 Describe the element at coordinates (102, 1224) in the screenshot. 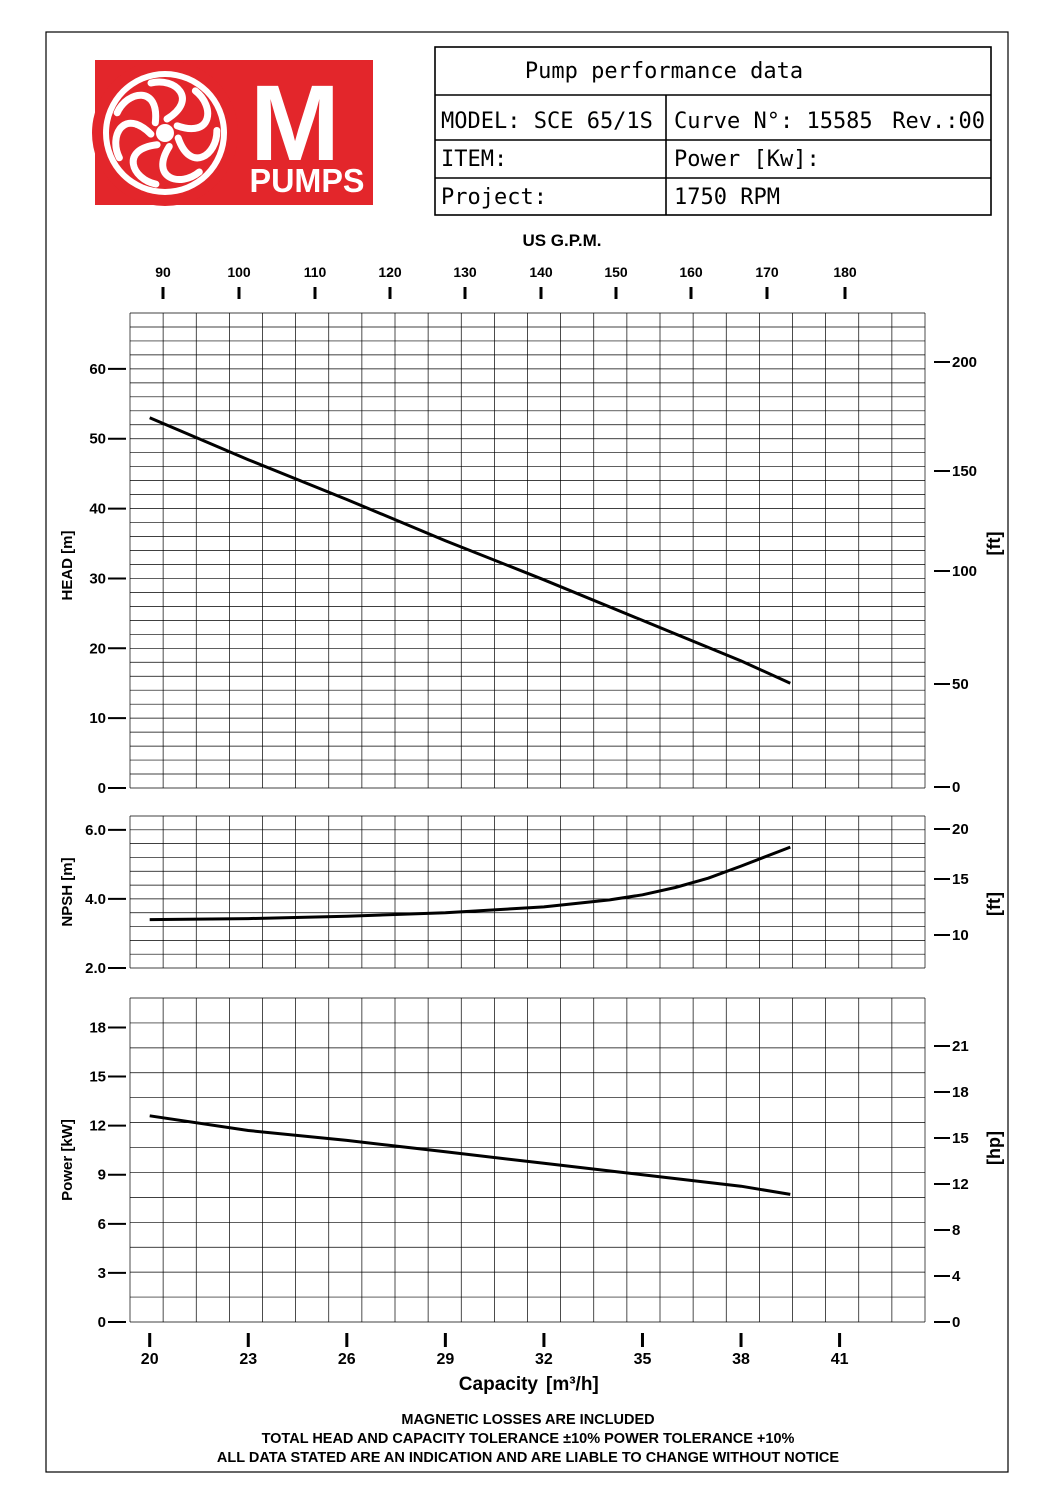

I see `y-tick-label: 6` at that location.